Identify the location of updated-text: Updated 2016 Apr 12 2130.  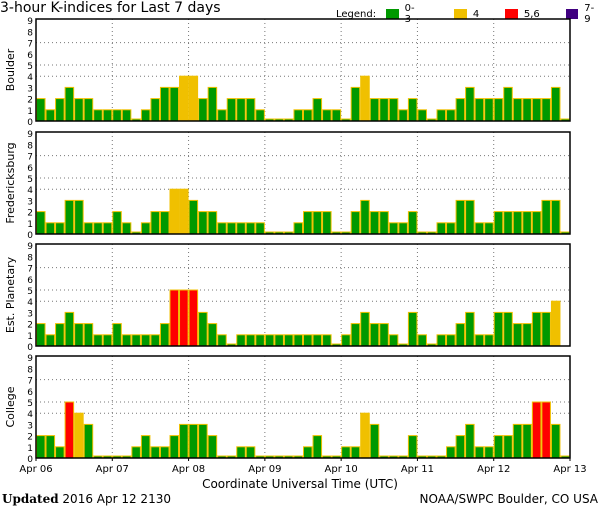
(86, 499).